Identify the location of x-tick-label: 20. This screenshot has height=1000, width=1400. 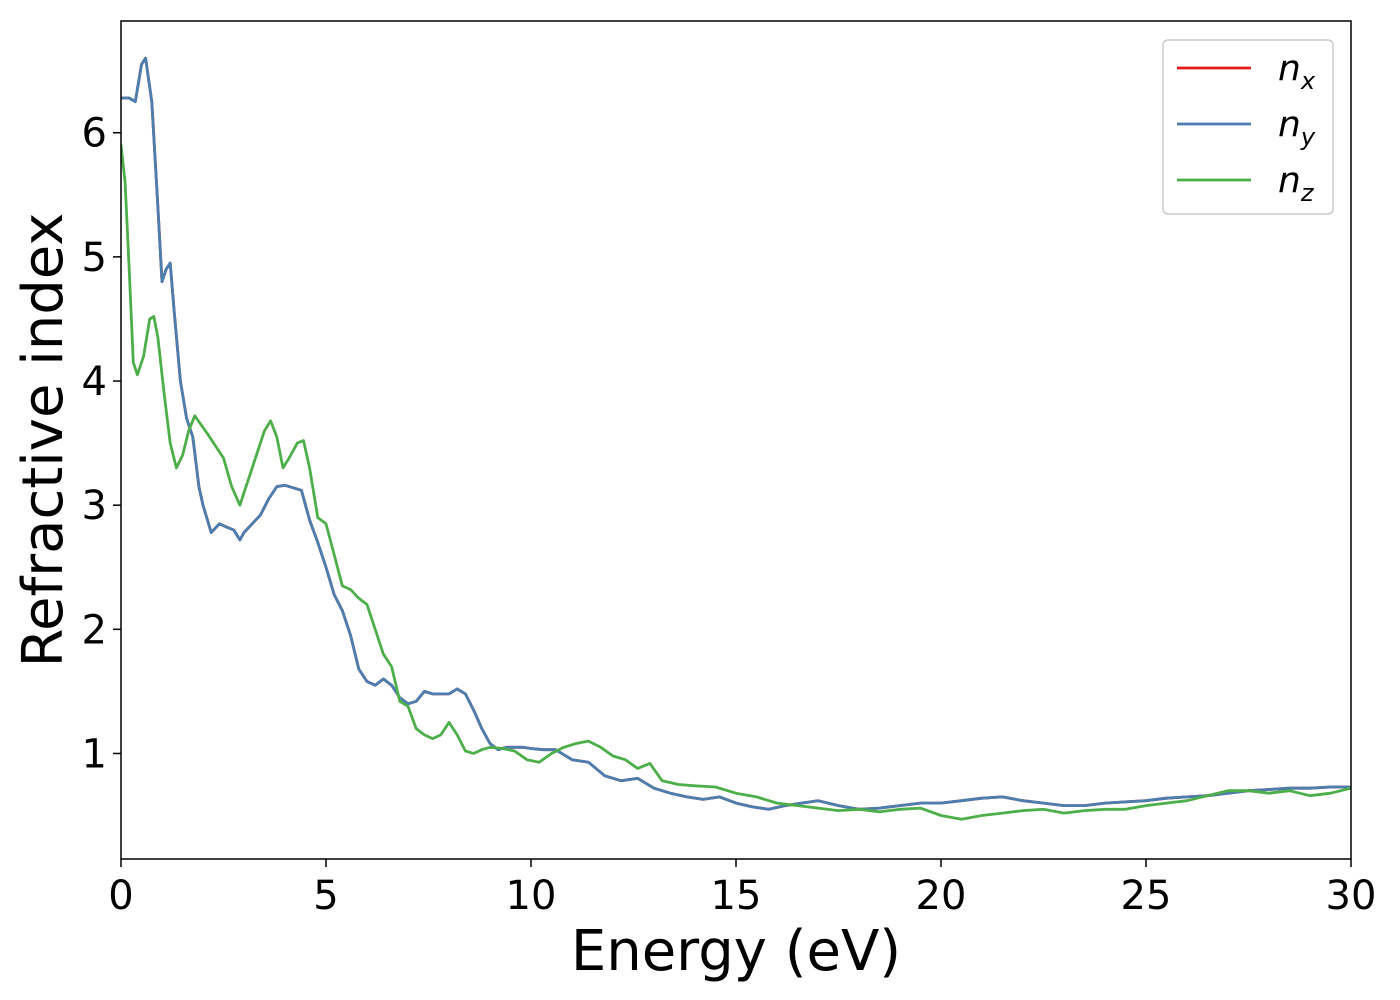
(941, 896).